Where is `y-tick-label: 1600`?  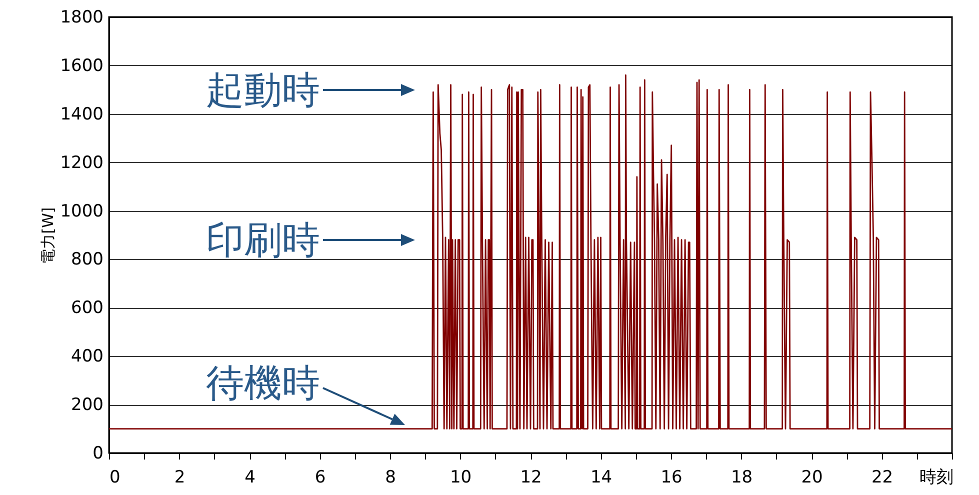 y-tick-label: 1600 is located at coordinates (82, 66).